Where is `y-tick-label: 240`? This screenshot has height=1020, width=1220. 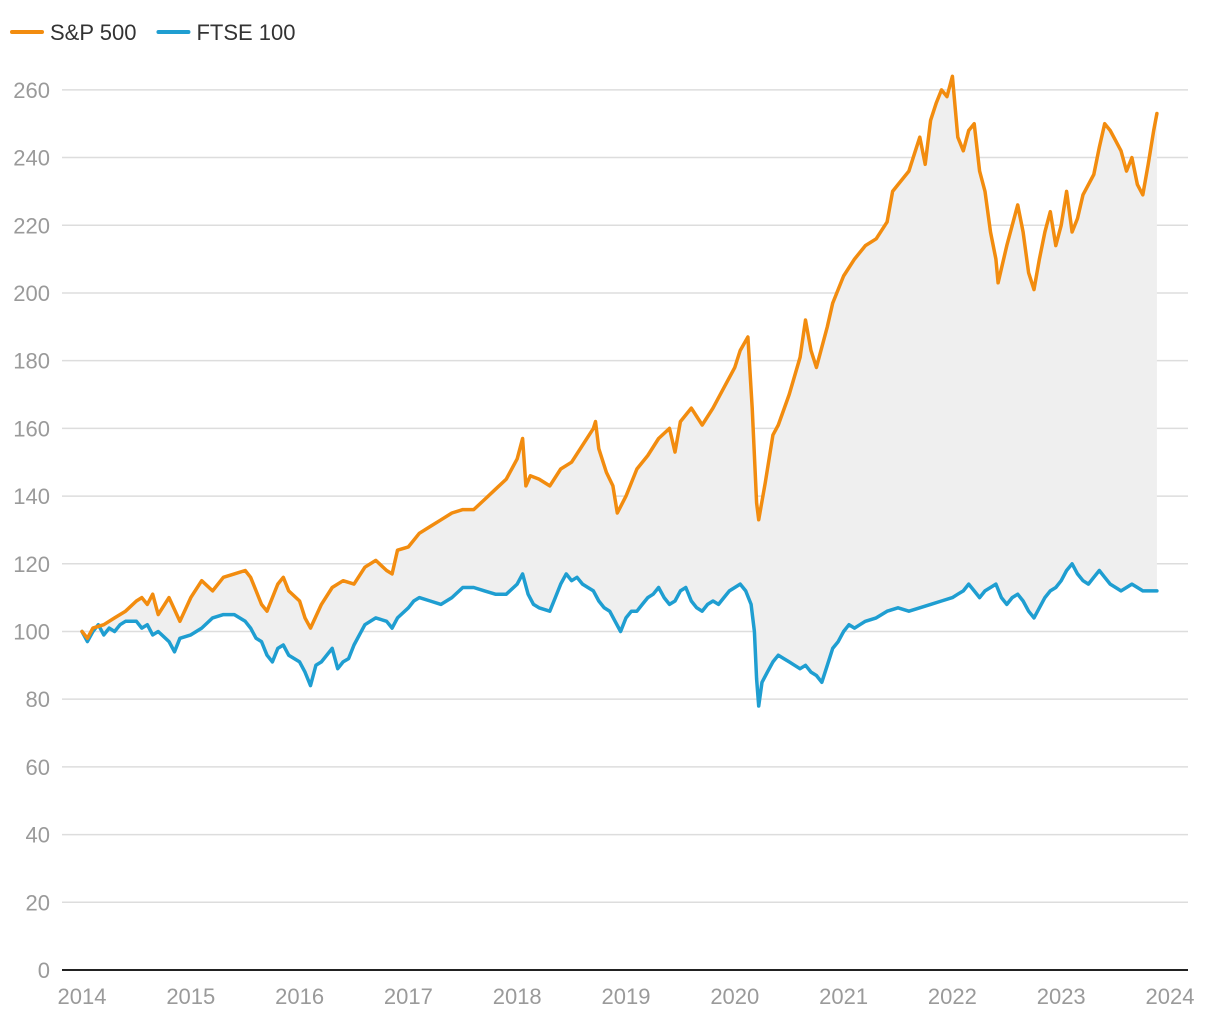
y-tick-label: 240 is located at coordinates (31, 158).